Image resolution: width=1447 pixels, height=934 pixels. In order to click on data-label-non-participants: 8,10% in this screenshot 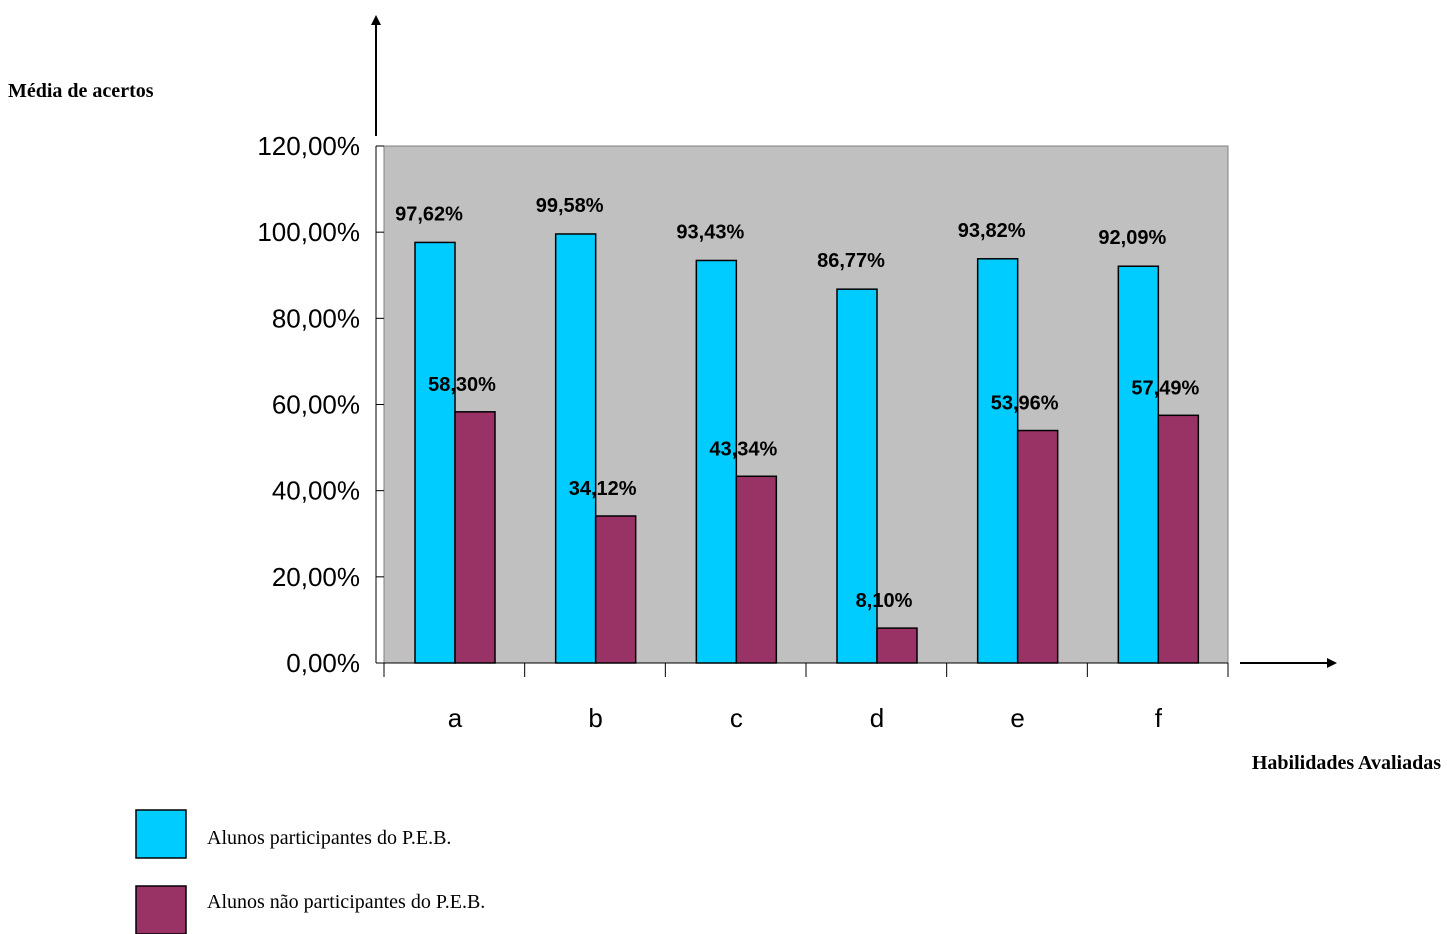, I will do `click(884, 601)`.